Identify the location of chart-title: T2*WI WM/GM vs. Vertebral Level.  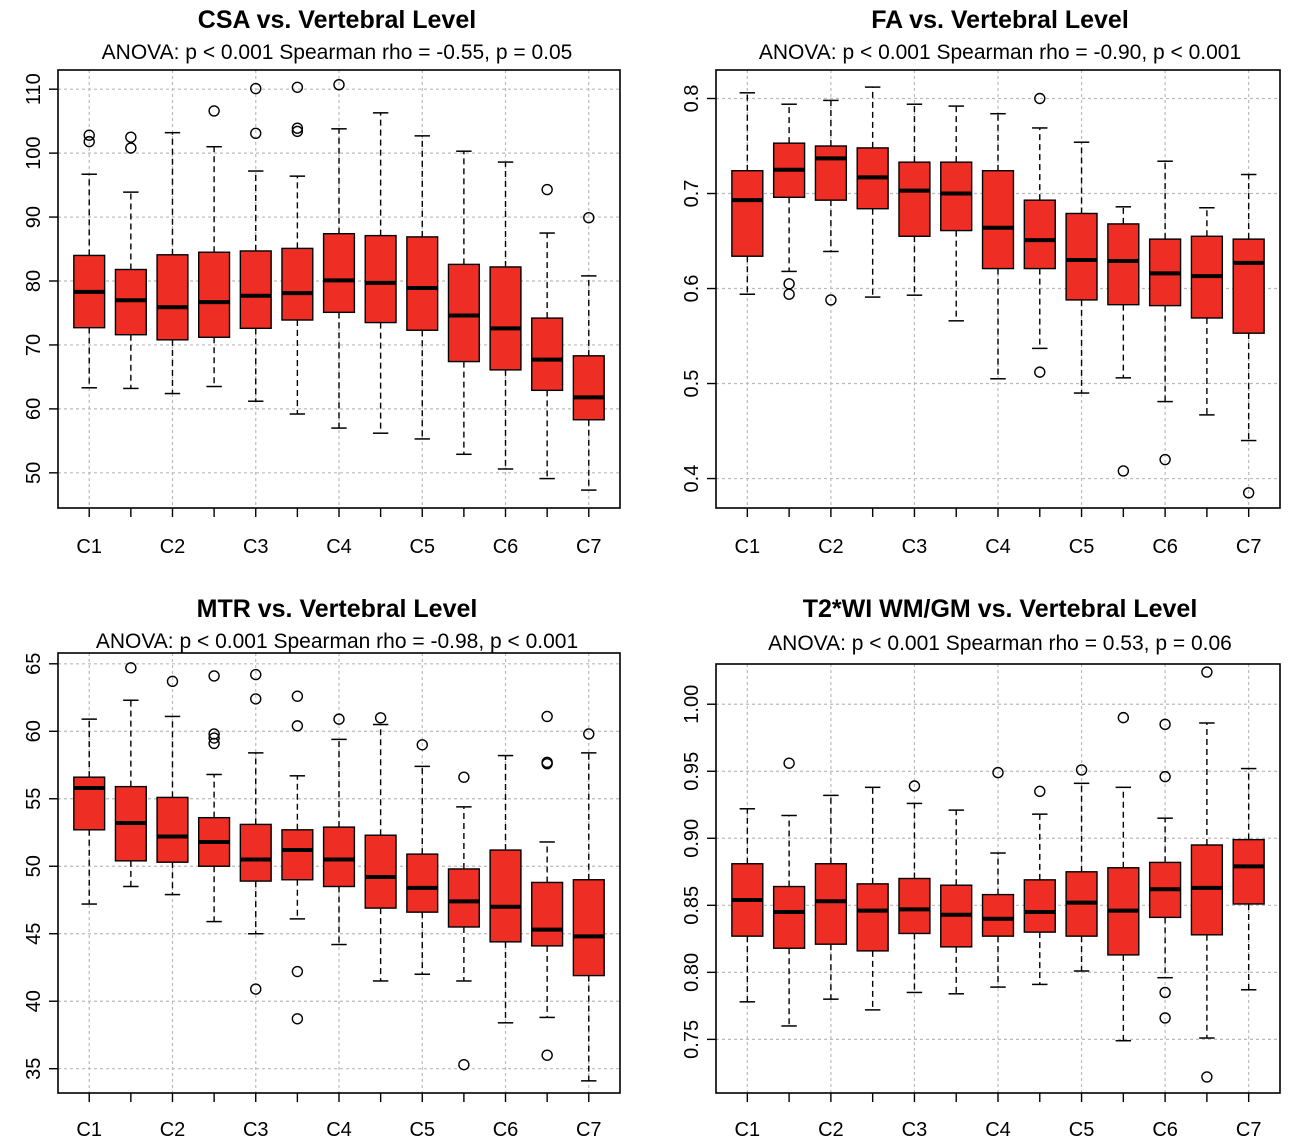
(1000, 609).